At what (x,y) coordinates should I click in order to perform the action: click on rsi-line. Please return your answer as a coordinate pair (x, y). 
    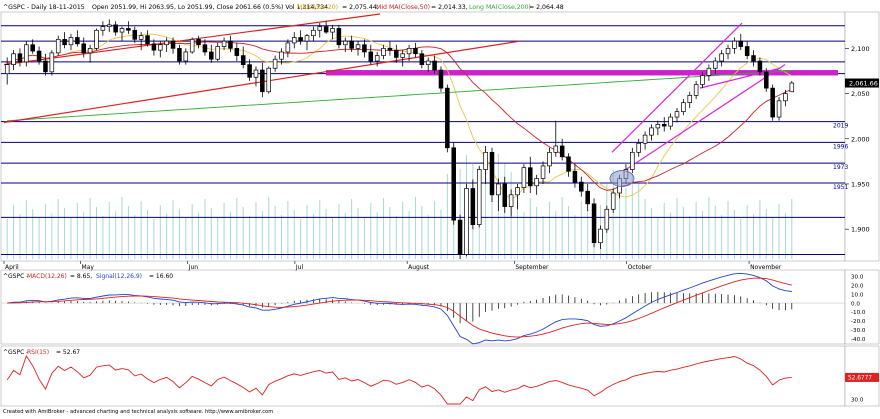
    Looking at the image, I should click on (399, 379).